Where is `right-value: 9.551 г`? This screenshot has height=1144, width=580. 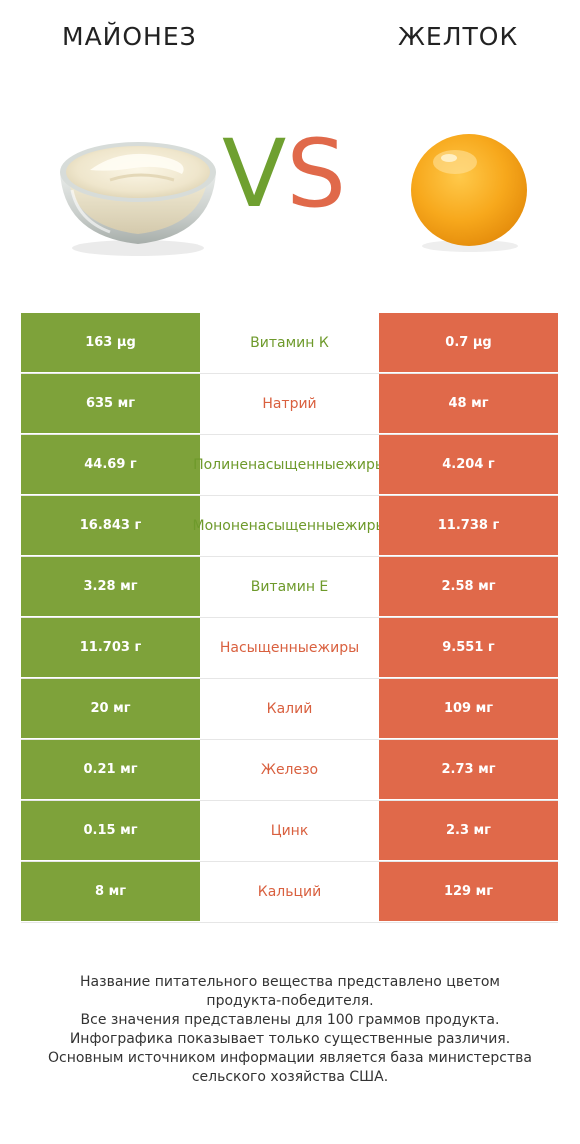 right-value: 9.551 г is located at coordinates (468, 647).